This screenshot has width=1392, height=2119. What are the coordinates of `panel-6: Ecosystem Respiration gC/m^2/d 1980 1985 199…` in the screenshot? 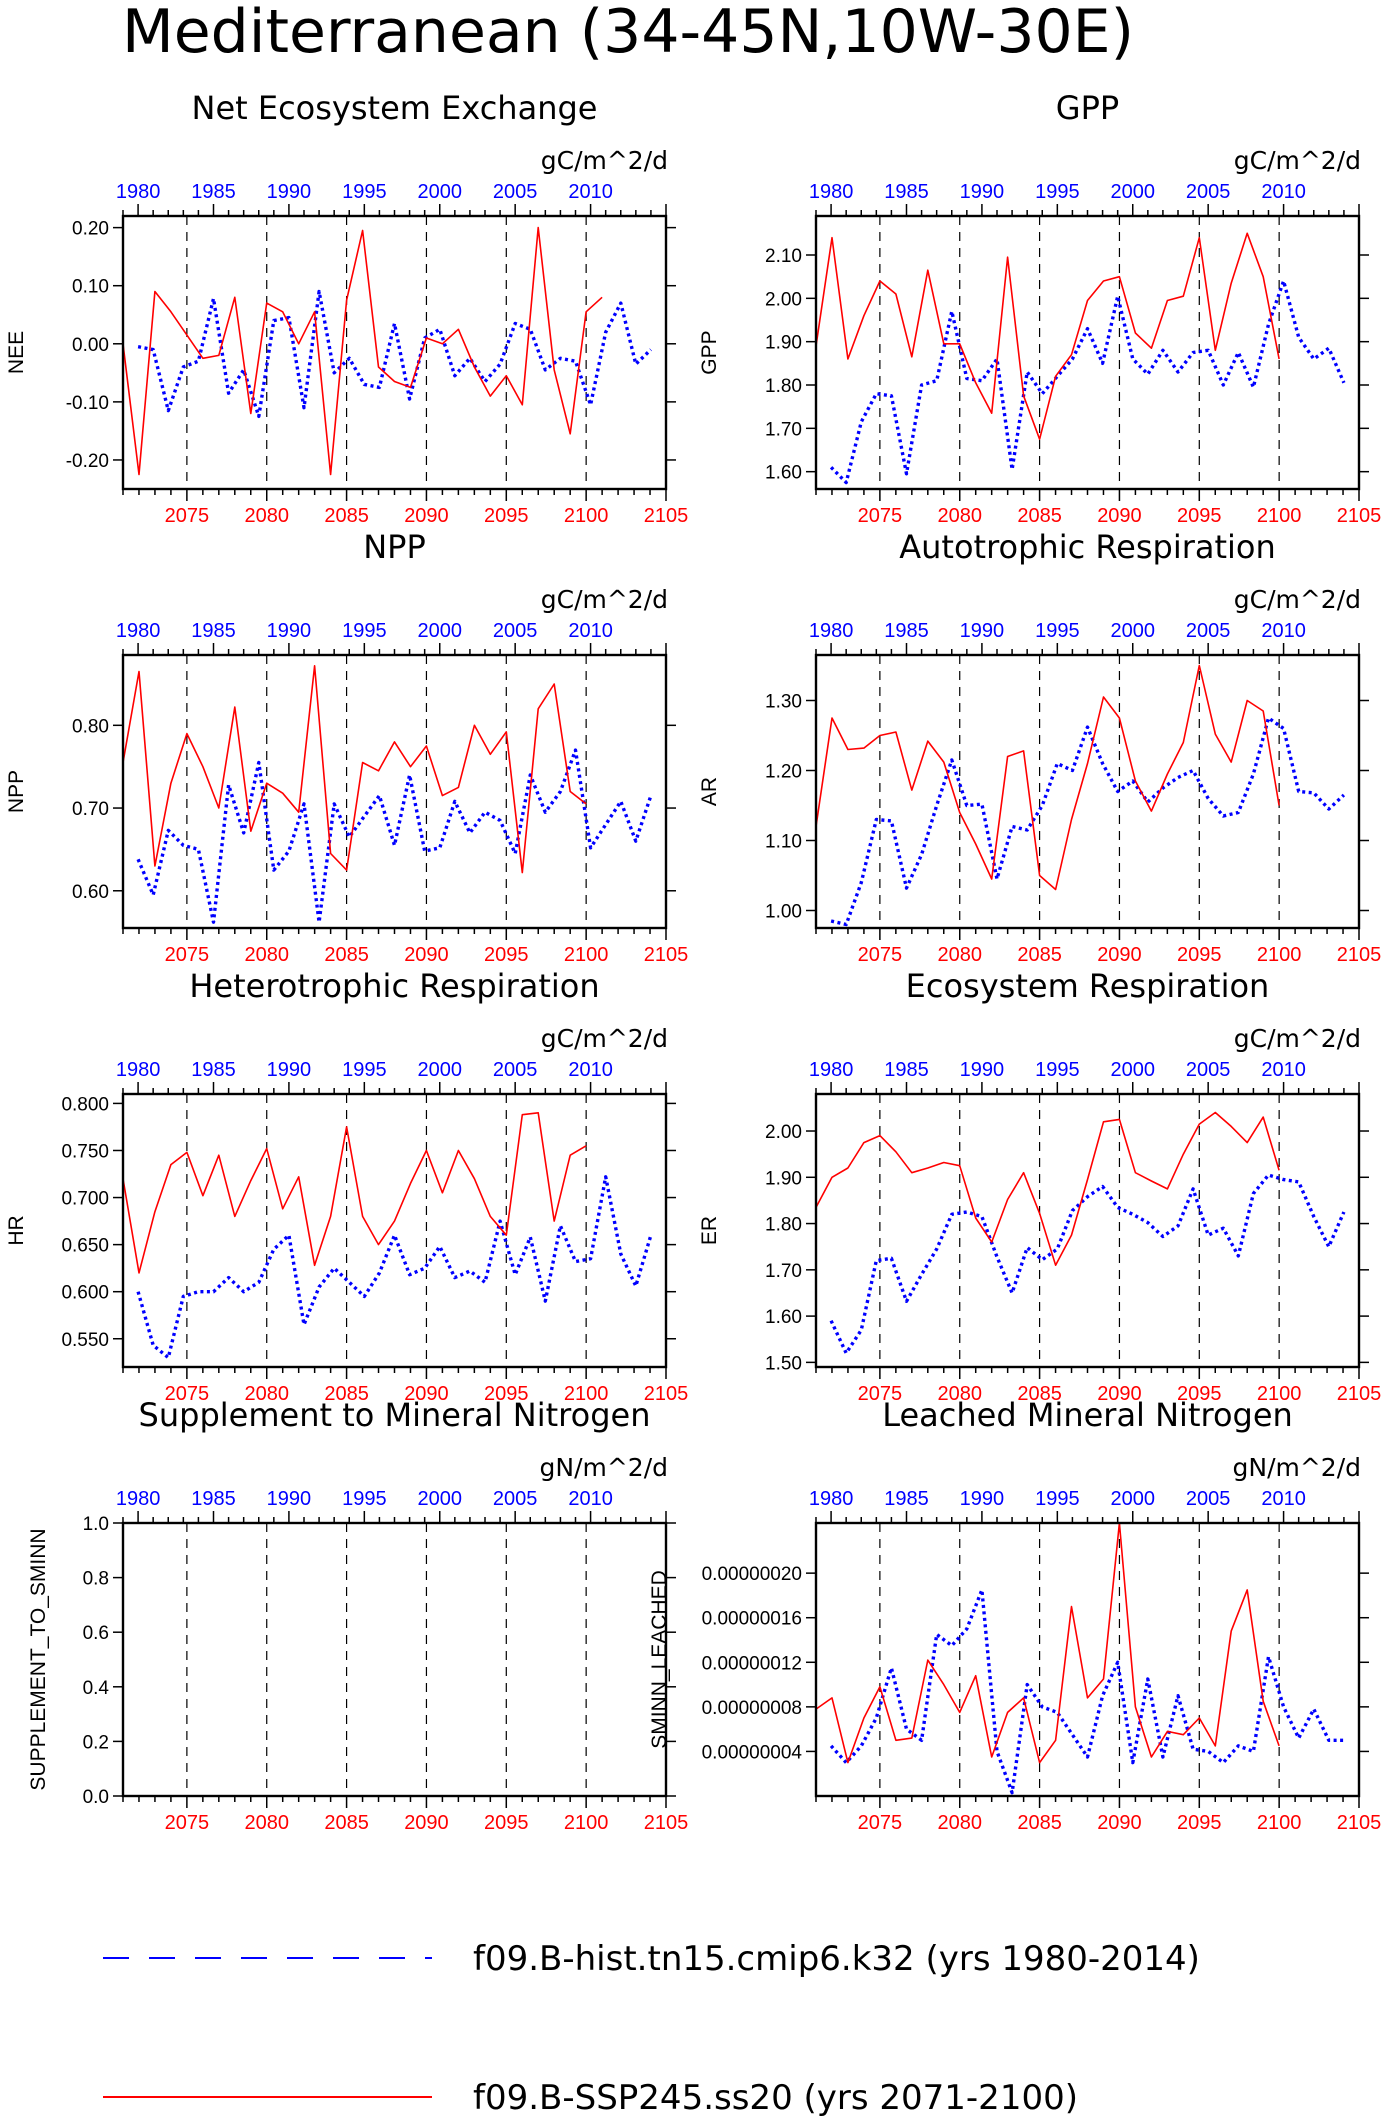 It's located at (1039, 1186).